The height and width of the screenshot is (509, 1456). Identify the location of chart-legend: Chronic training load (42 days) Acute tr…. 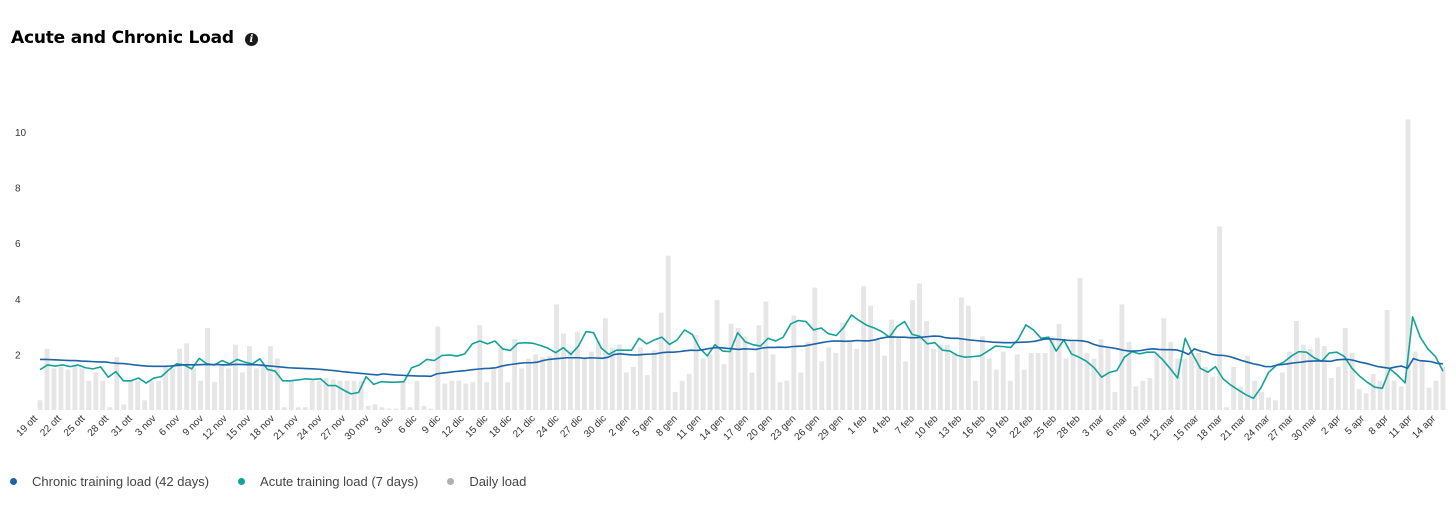
(282, 481).